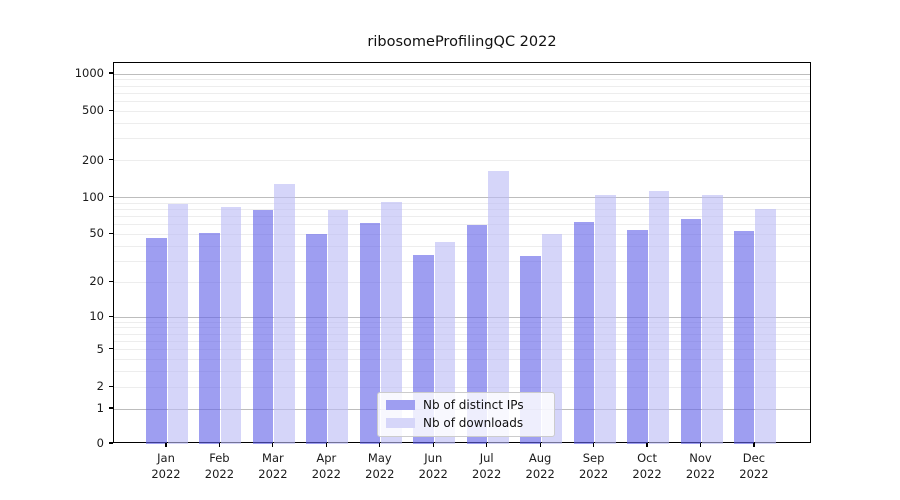 Image resolution: width=900 pixels, height=500 pixels. I want to click on bar-nb-of-downloads-mar, so click(284, 314).